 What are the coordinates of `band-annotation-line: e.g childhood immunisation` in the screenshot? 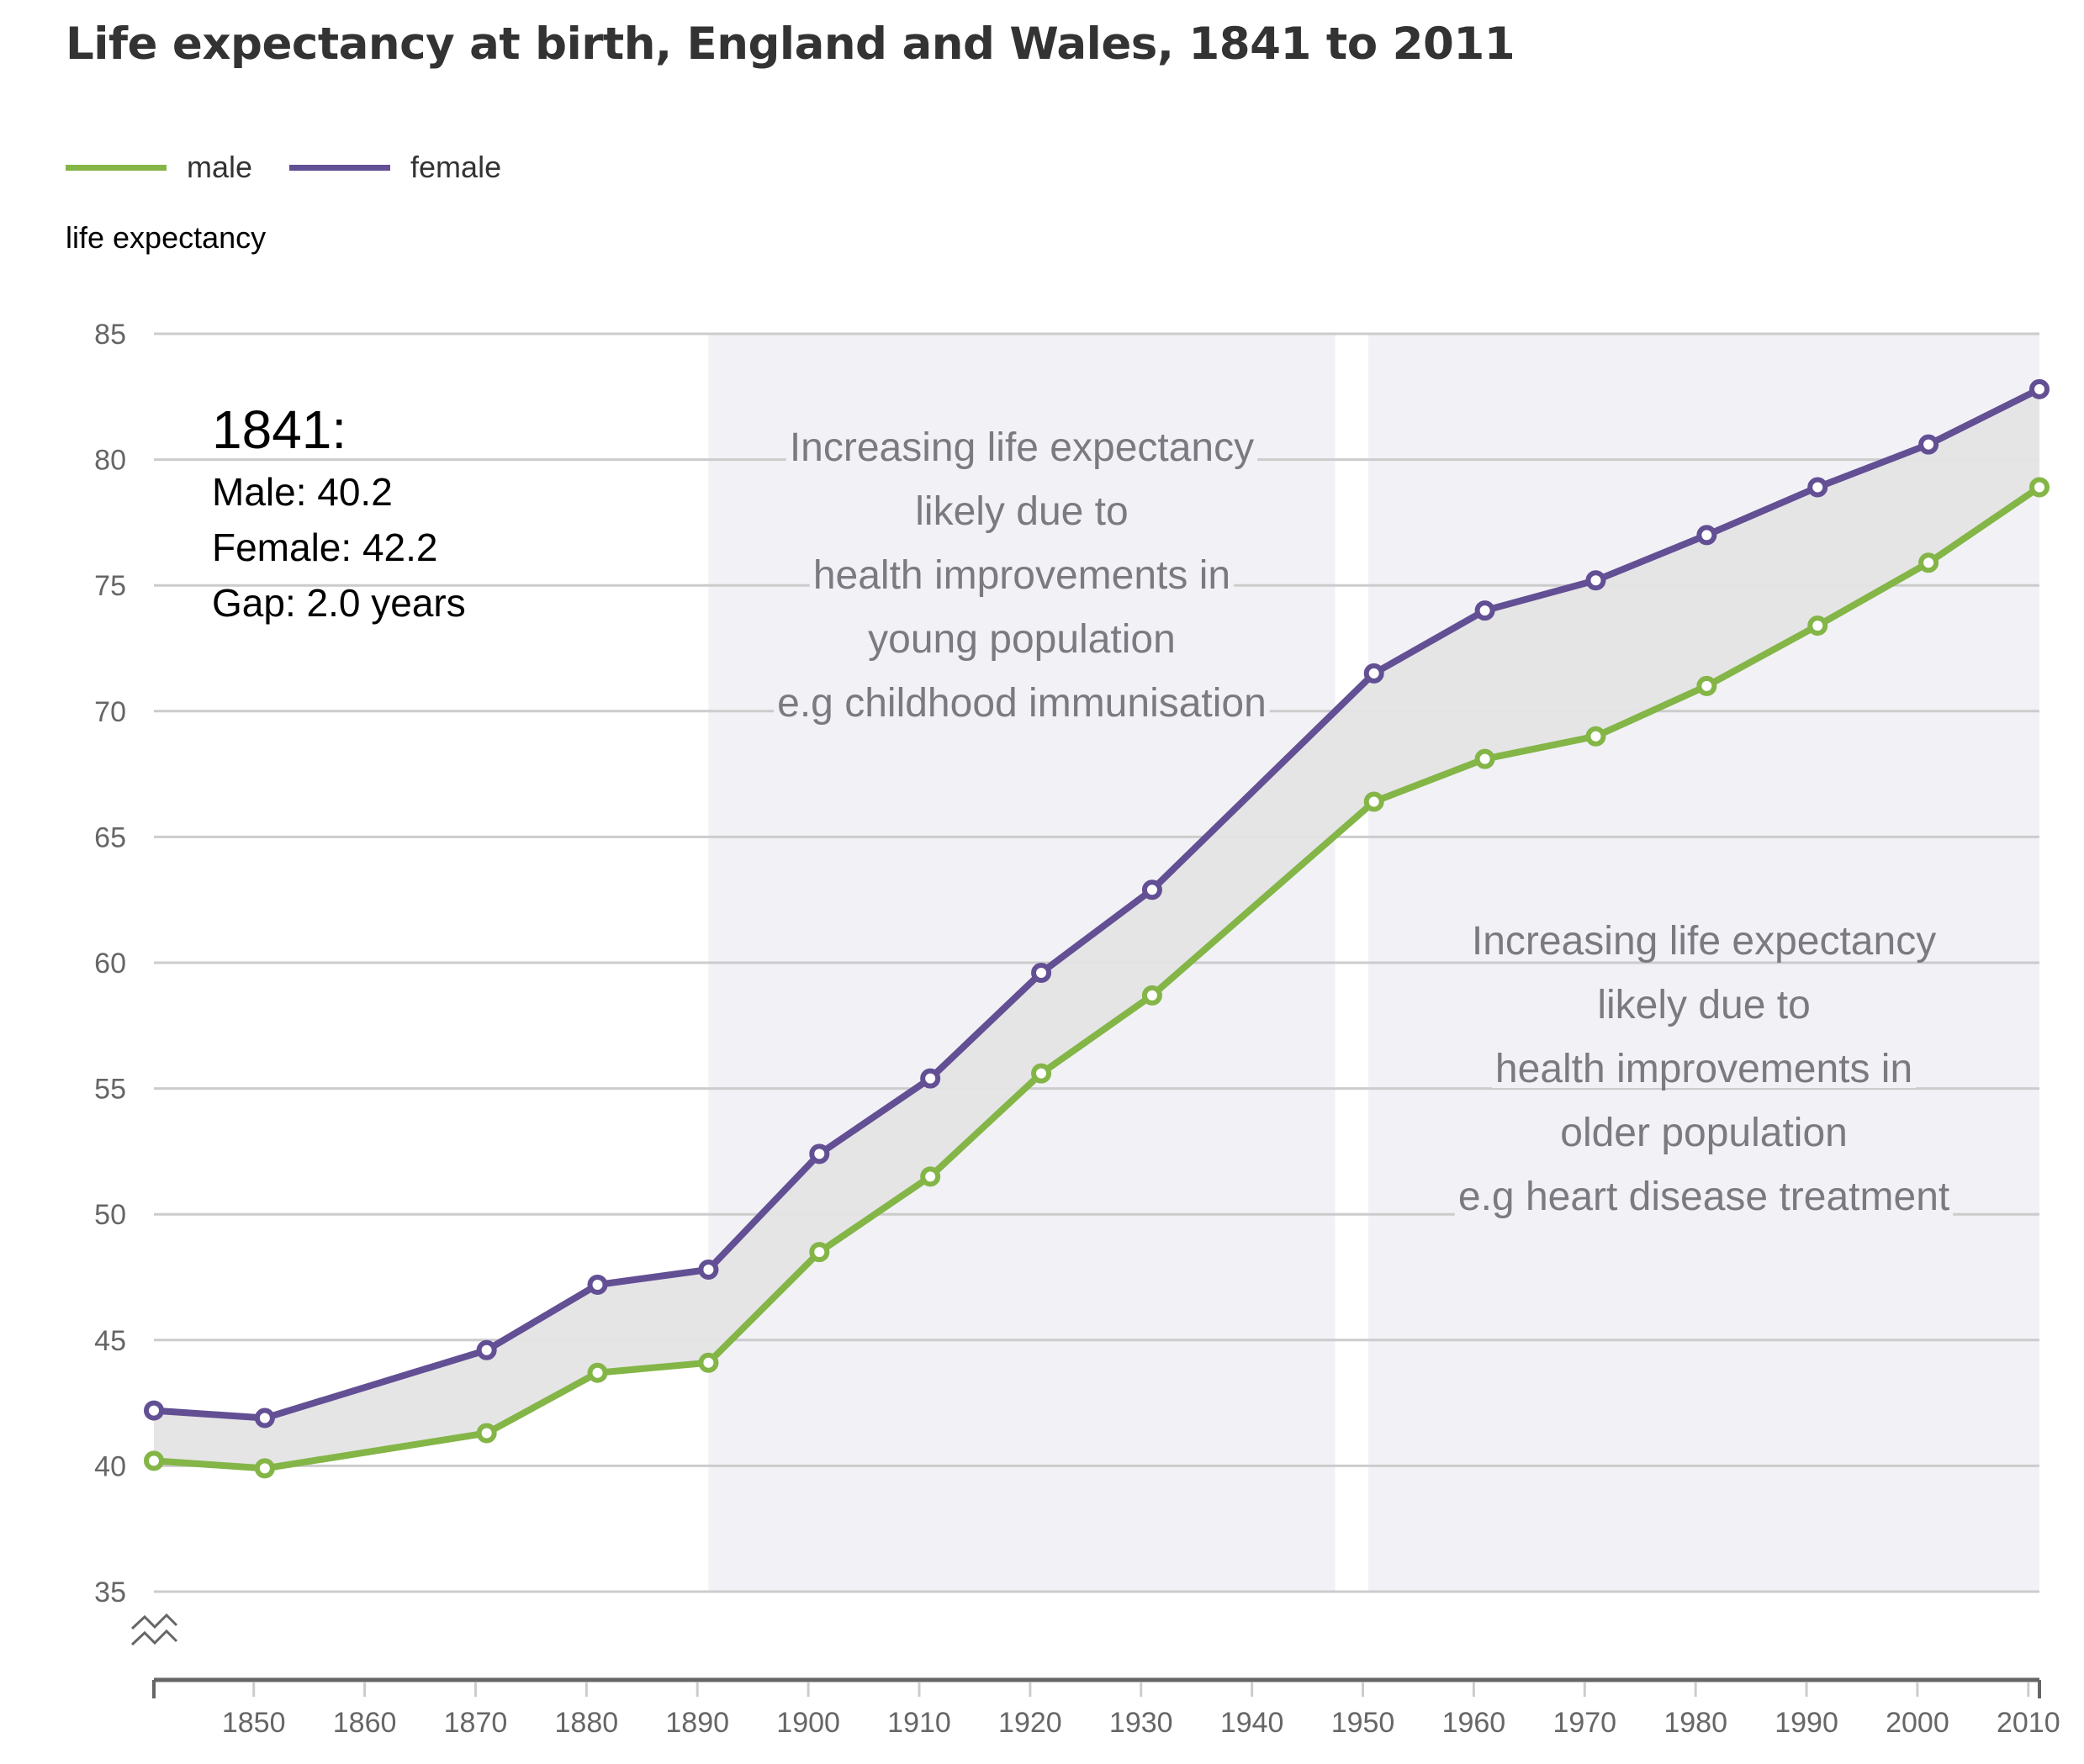 It's located at (1022, 703).